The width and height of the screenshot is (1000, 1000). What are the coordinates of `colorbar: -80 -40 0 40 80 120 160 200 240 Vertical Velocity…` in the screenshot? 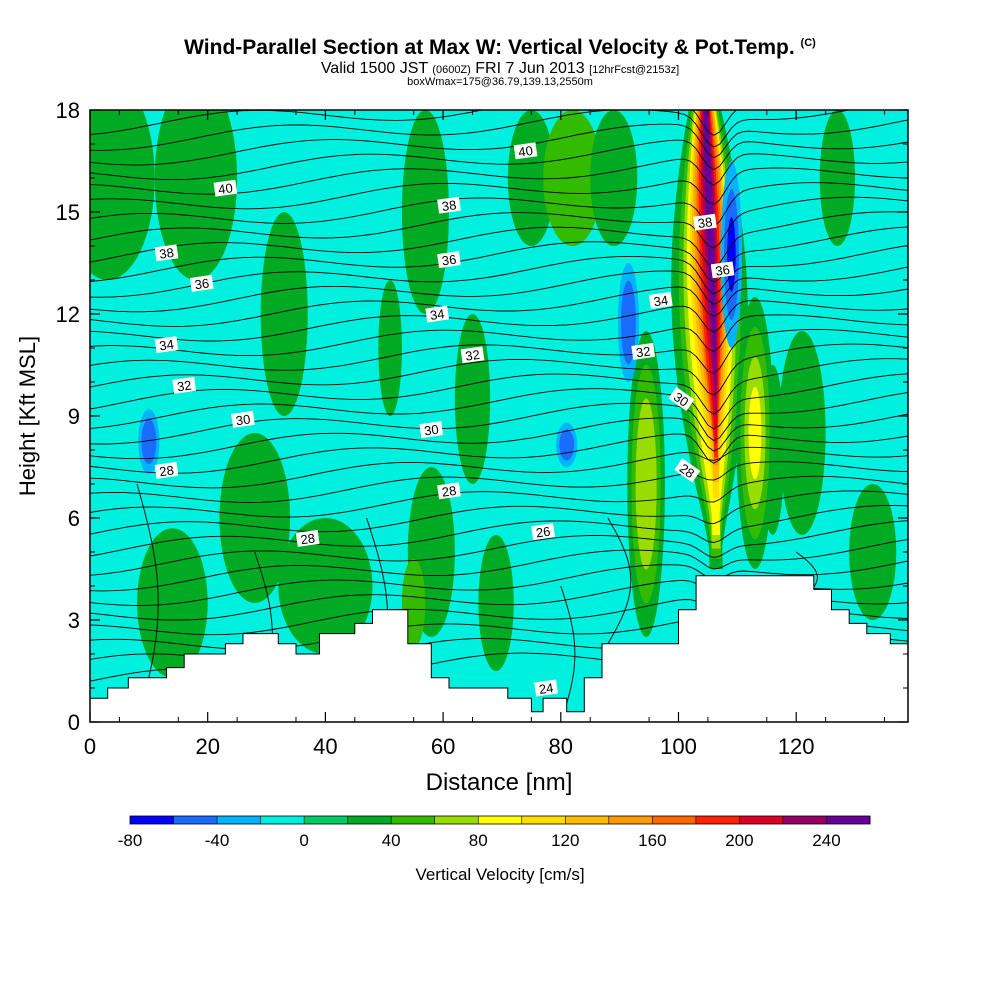 It's located at (494, 849).